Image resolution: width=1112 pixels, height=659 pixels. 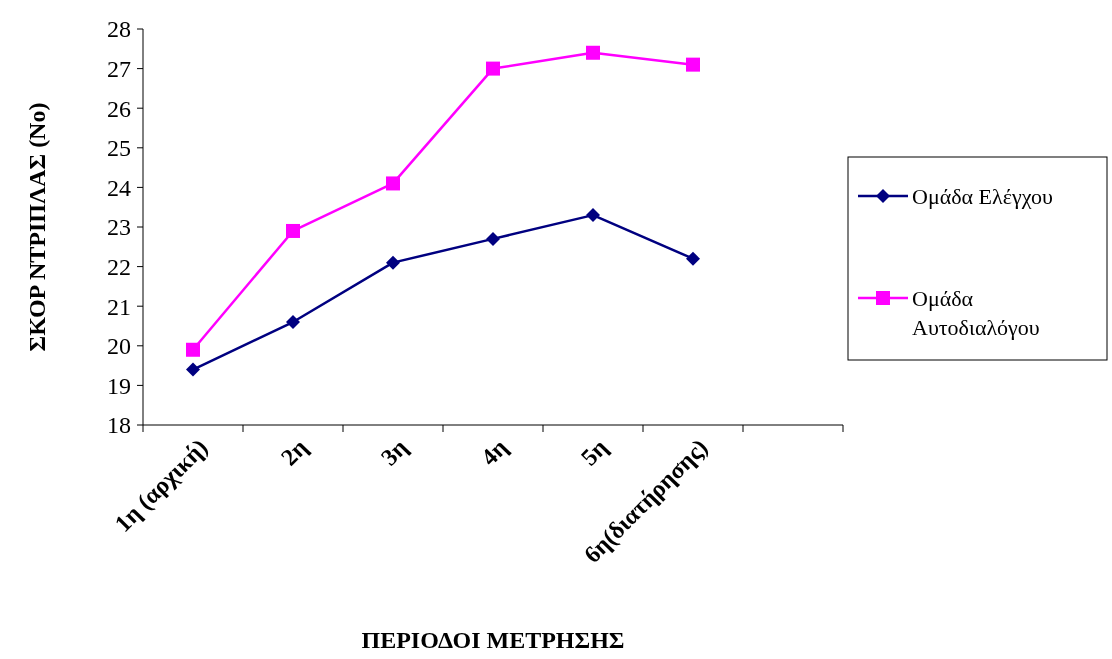 What do you see at coordinates (294, 452) in the screenshot?
I see `x-tick-label: 2η` at bounding box center [294, 452].